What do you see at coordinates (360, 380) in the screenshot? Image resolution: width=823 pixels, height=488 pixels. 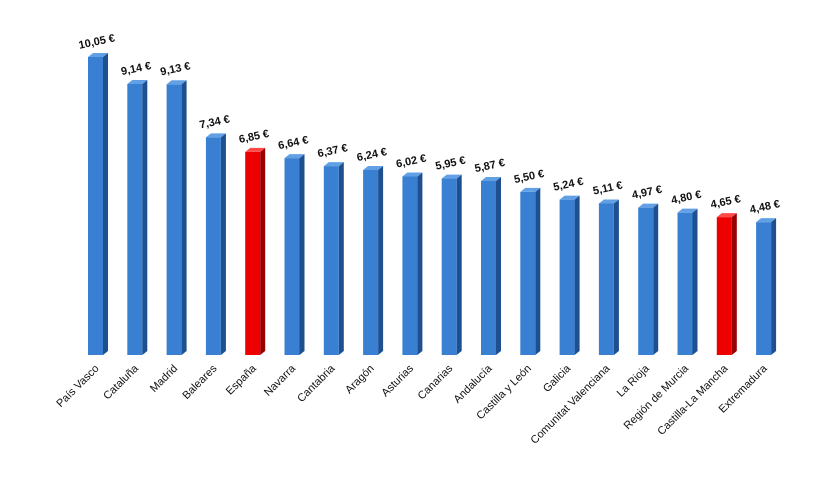 I see `category-label-aragon: Aragón` at bounding box center [360, 380].